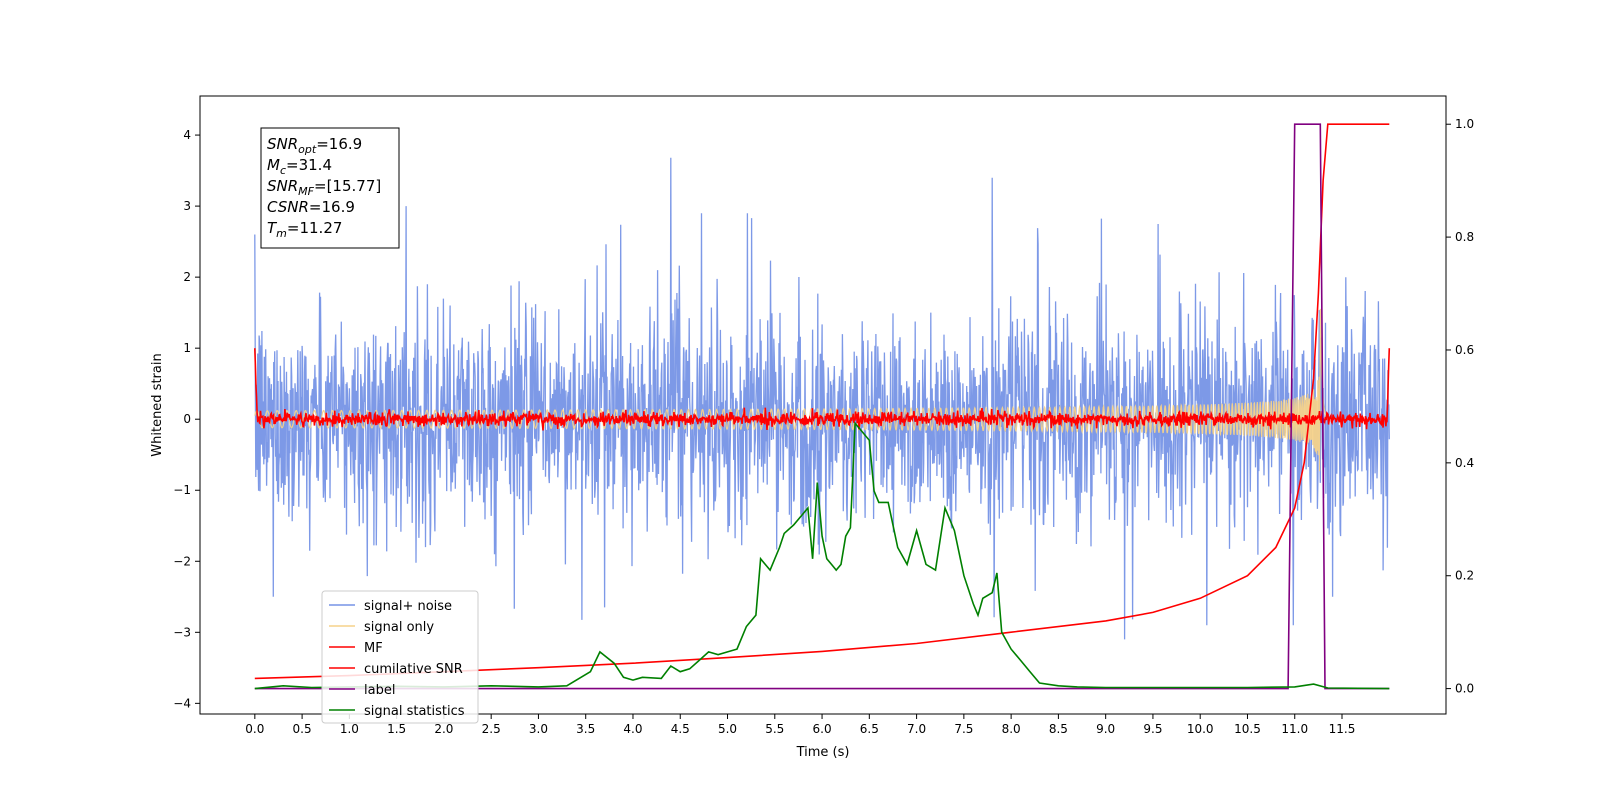 Image resolution: width=1600 pixels, height=800 pixels. I want to click on x-tick-label: 6.5, so click(869, 729).